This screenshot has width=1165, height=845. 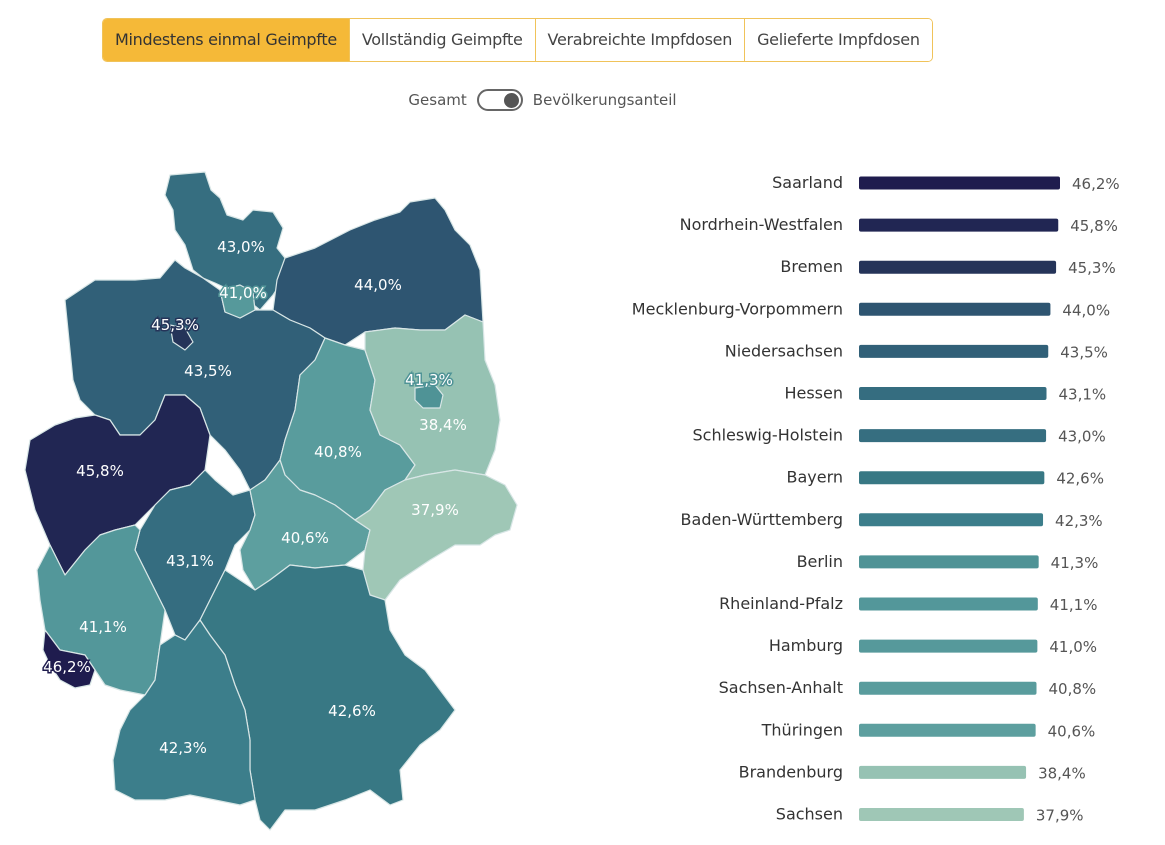 I want to click on bar-value-baden-wuerttemberg: 42,3%, so click(x=1079, y=521).